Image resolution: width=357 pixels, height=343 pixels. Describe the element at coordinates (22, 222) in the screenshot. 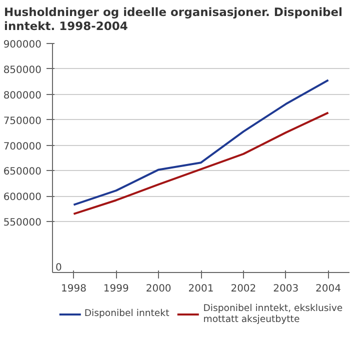

I see `y-tick-label: 550000` at that location.